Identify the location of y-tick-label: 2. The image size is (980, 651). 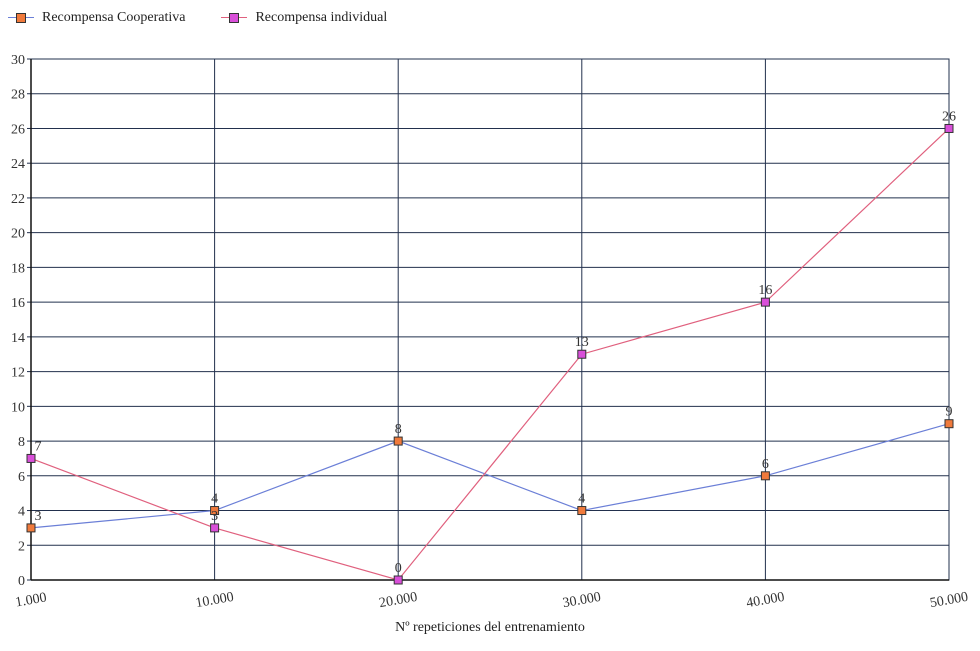
(21, 546).